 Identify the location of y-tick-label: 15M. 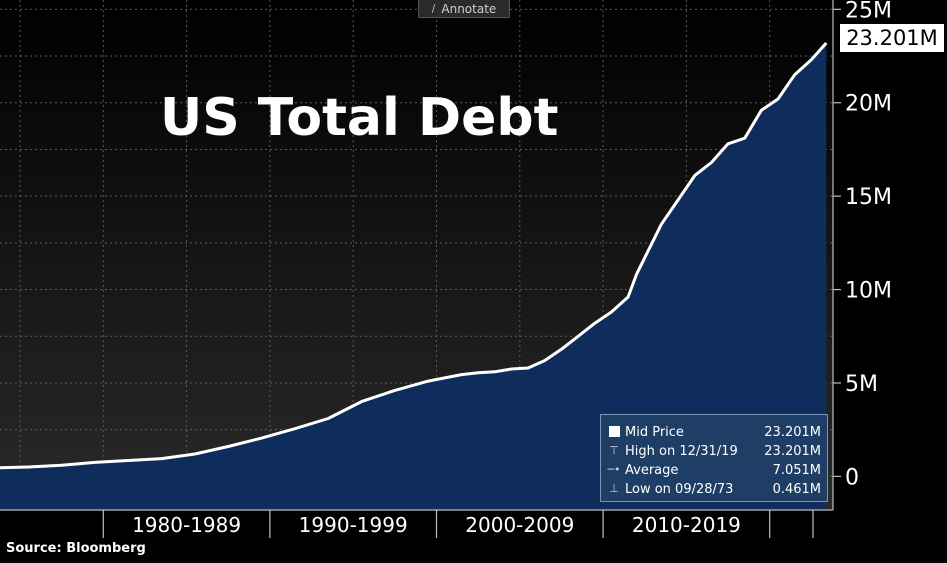
(868, 197).